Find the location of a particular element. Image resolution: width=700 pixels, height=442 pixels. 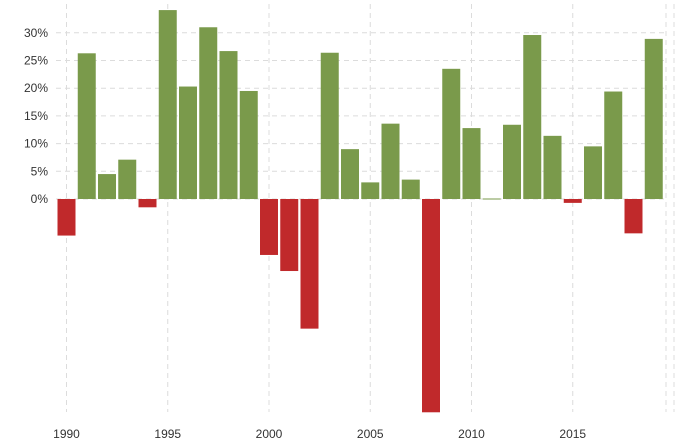

bar-2002 is located at coordinates (309, 264).